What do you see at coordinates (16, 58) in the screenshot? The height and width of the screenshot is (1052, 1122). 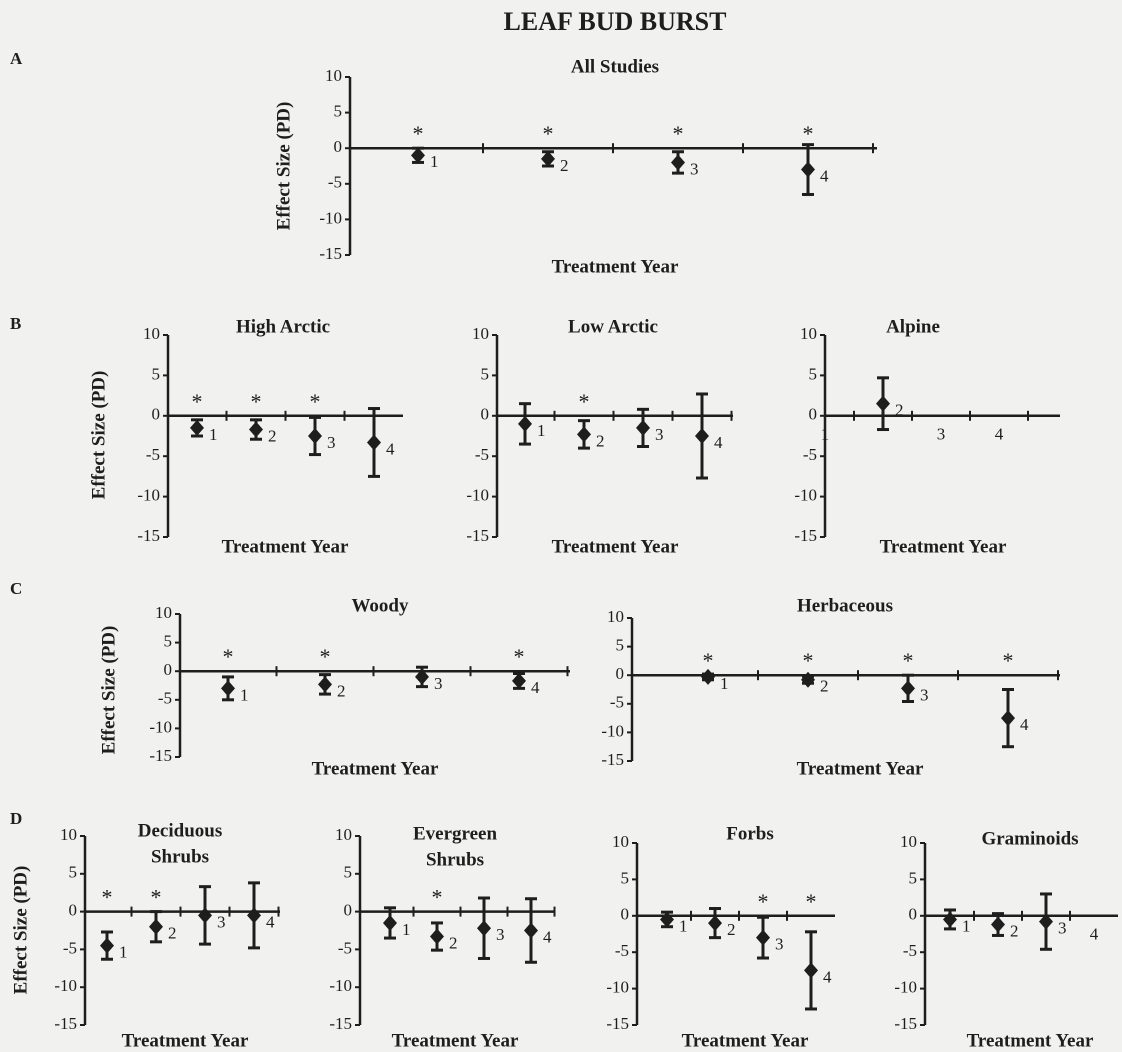 I see `panel-label: A` at bounding box center [16, 58].